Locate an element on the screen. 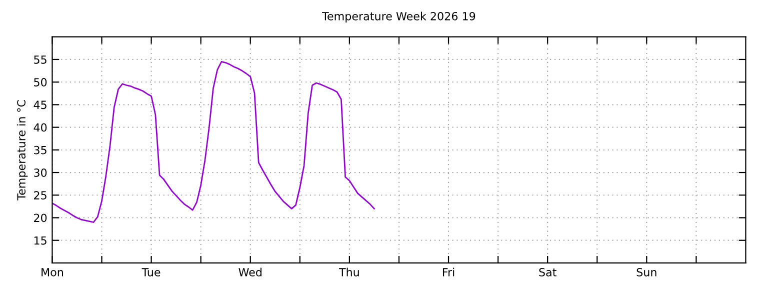  y-tick-label: 55 is located at coordinates (40, 60).